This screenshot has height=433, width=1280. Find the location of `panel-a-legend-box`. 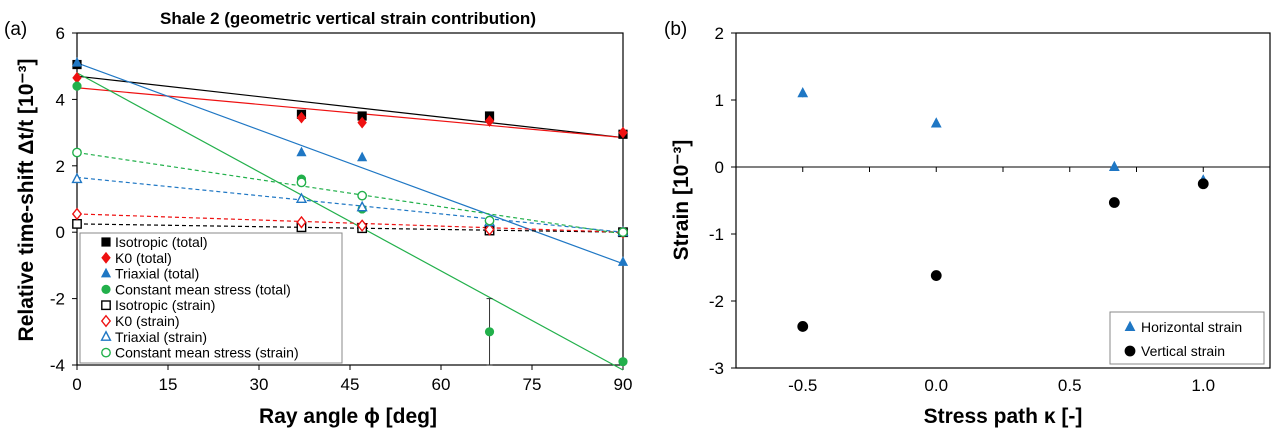

panel-a-legend-box is located at coordinates (211, 298).